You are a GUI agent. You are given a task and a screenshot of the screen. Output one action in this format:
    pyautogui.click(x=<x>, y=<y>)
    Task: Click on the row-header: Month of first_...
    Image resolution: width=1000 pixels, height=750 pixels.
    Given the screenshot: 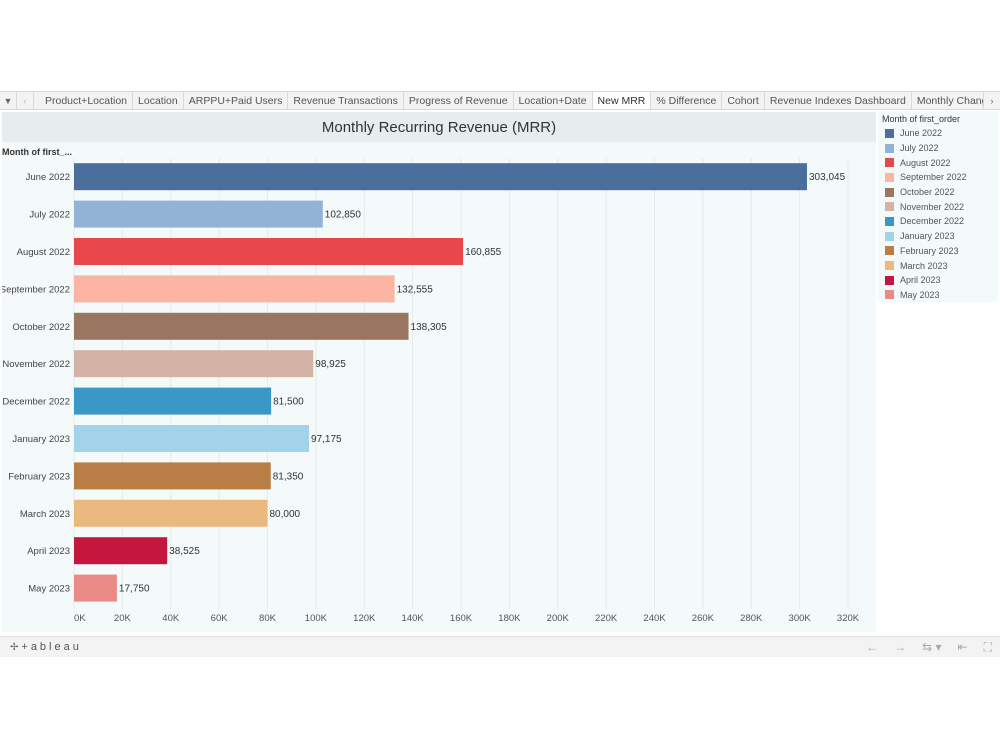 What is the action you would take?
    pyautogui.click(x=37, y=152)
    